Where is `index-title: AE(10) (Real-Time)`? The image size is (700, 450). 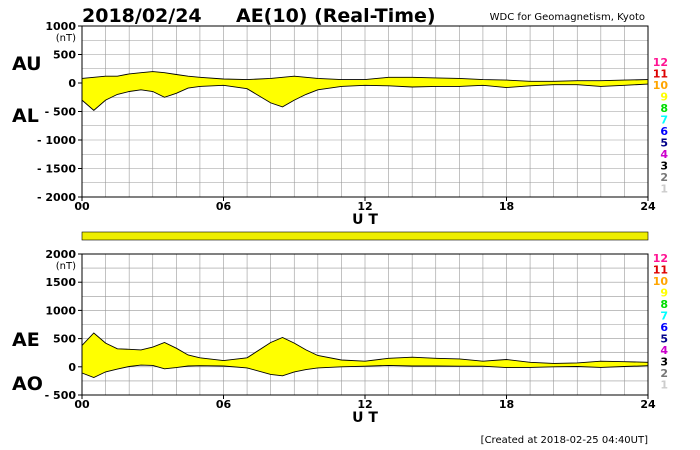 index-title: AE(10) (Real-Time) is located at coordinates (336, 16).